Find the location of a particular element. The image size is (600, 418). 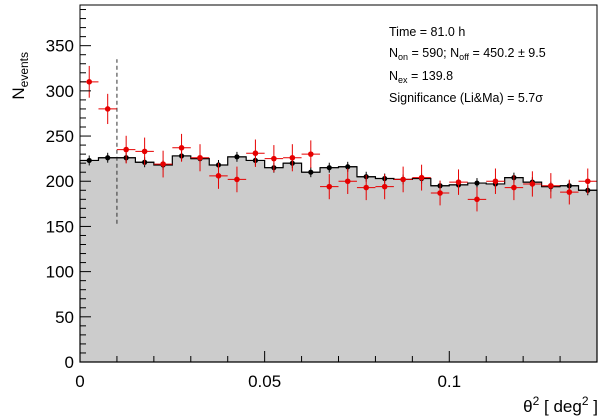

x-tick-label: 0.1 is located at coordinates (449, 381).